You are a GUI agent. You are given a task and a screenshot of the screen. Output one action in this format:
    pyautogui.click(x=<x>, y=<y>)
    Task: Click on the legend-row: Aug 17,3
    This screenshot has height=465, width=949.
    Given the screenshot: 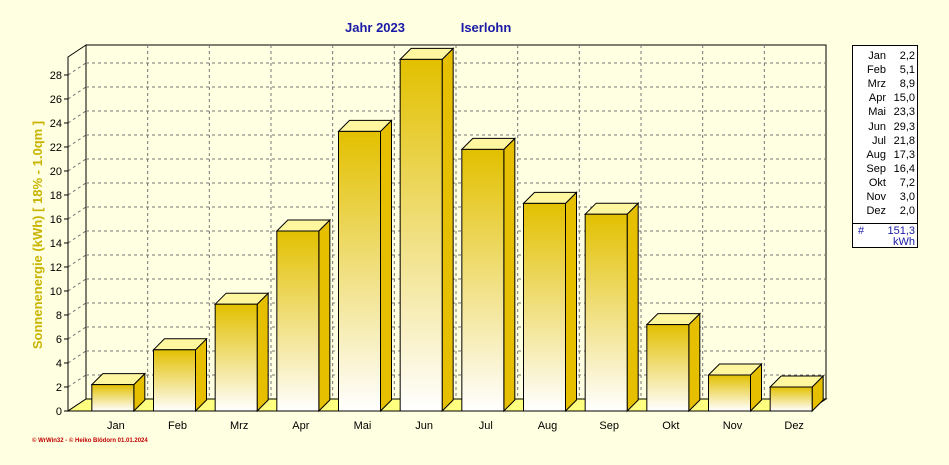 What is the action you would take?
    pyautogui.click(x=885, y=155)
    